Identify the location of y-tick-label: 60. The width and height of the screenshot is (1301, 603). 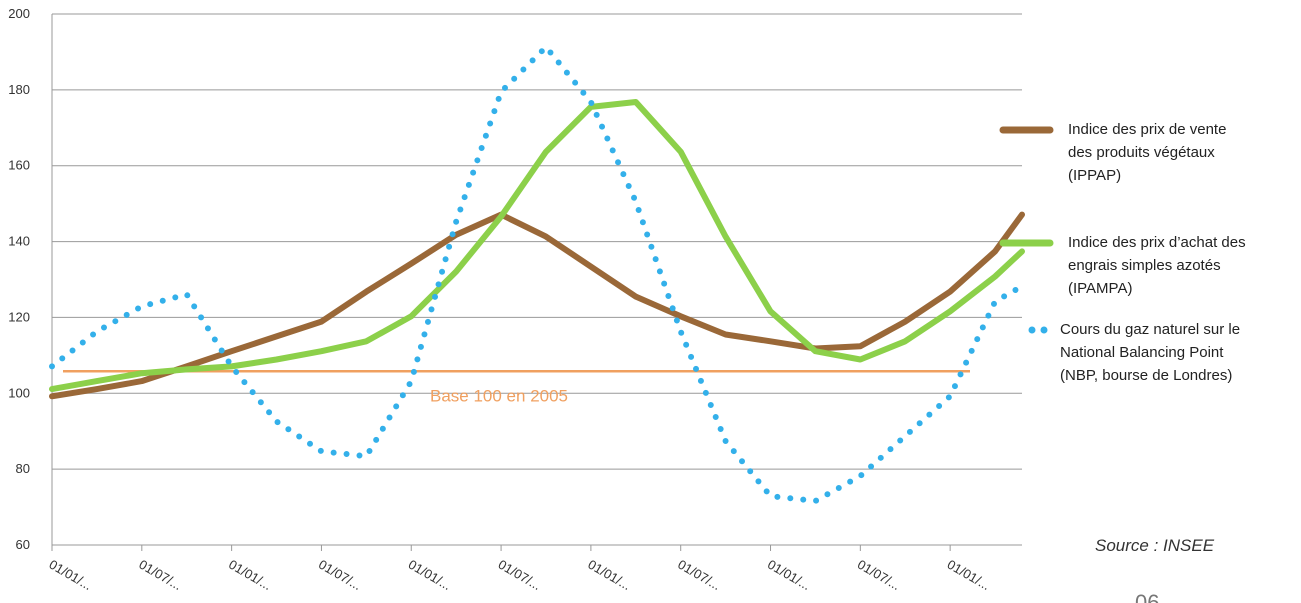
(23, 544).